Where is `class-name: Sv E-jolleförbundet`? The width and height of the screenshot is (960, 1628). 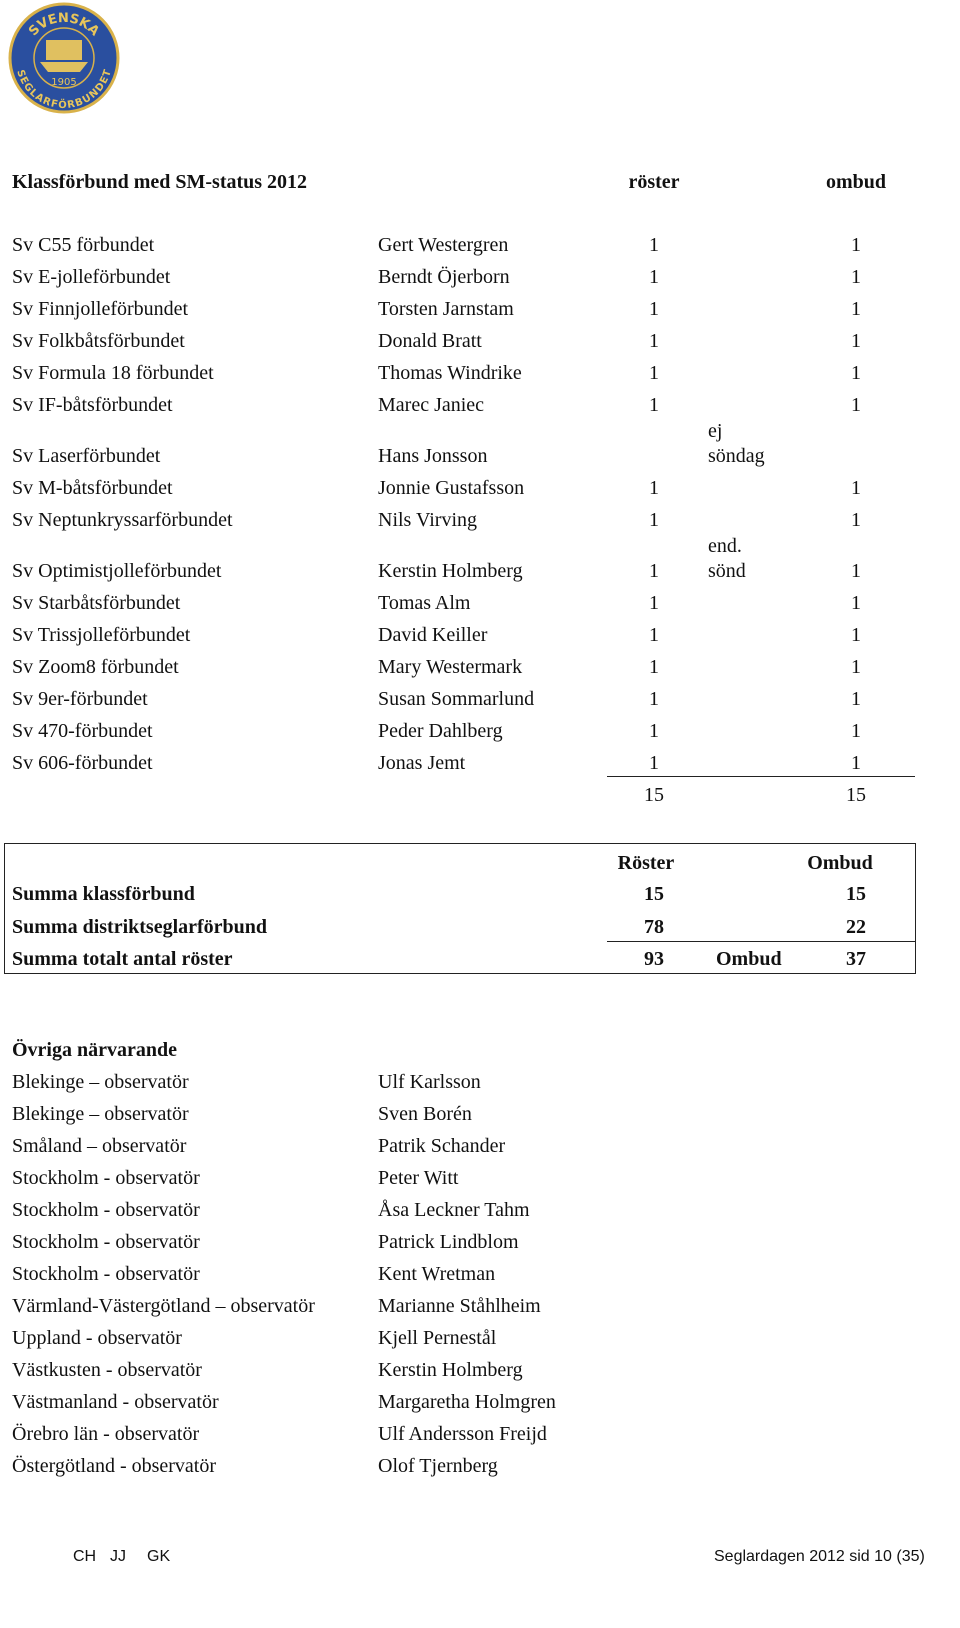
class-name: Sv E-jolleförbundet is located at coordinates (91, 277).